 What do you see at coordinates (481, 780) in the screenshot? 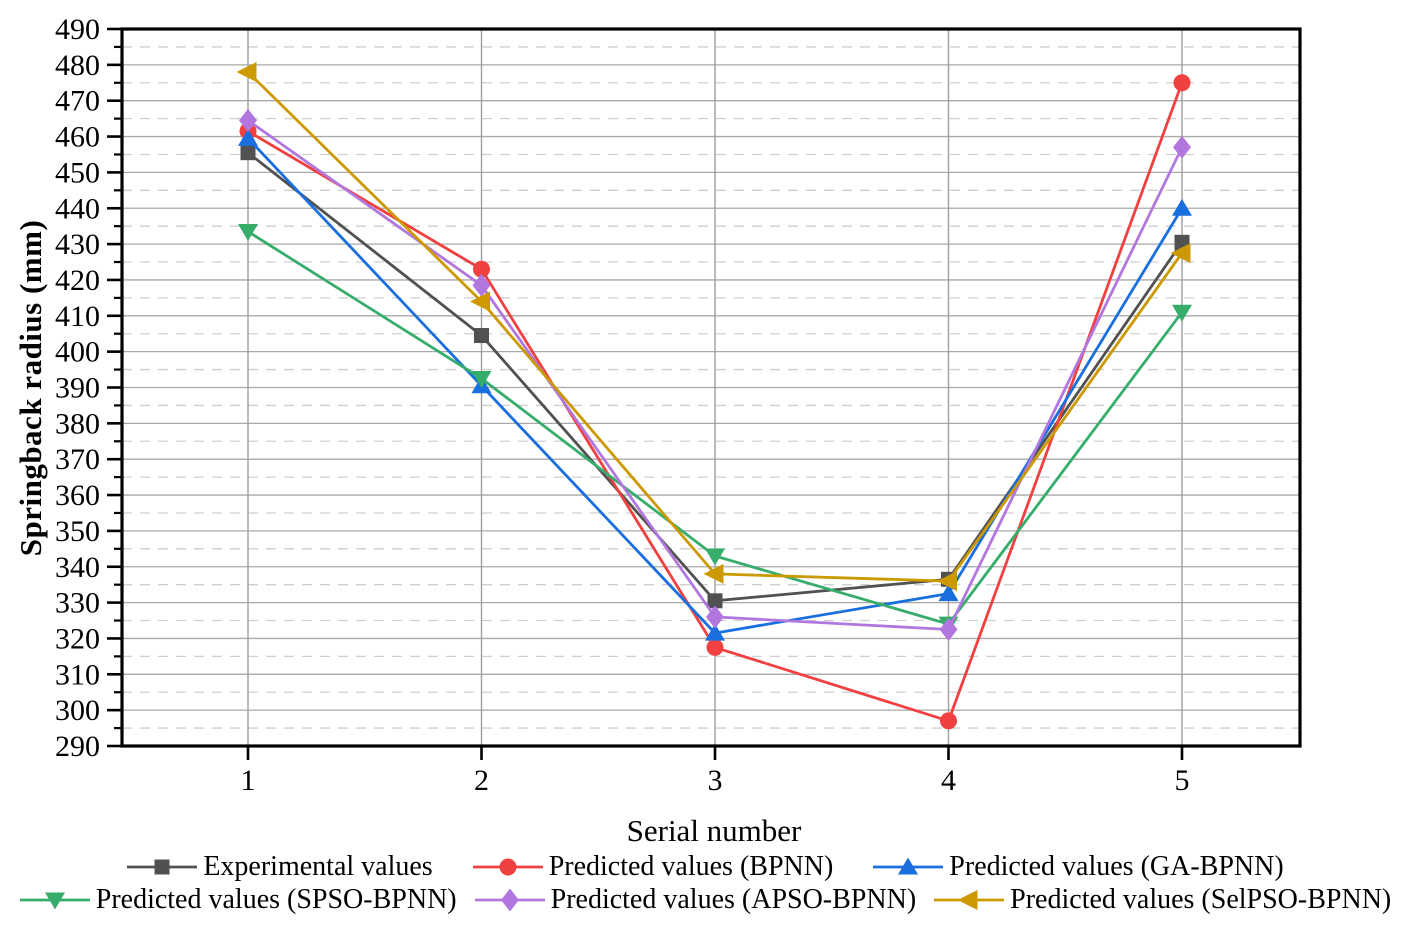
I see `x-tick-label: 2` at bounding box center [481, 780].